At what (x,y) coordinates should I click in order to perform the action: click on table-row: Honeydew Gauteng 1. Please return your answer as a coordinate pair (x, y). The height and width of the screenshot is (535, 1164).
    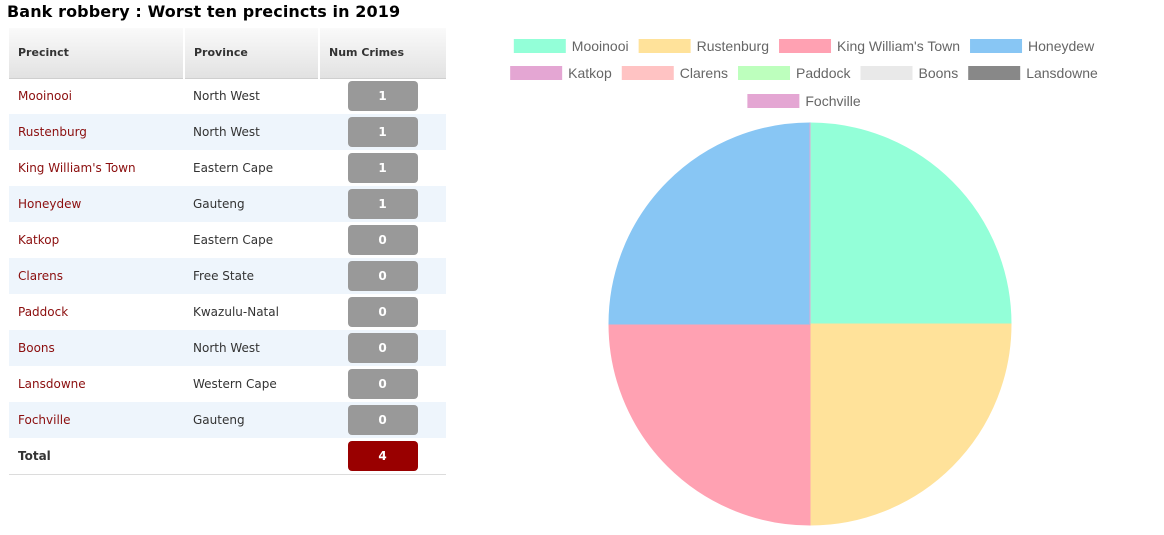
    Looking at the image, I should click on (227, 204).